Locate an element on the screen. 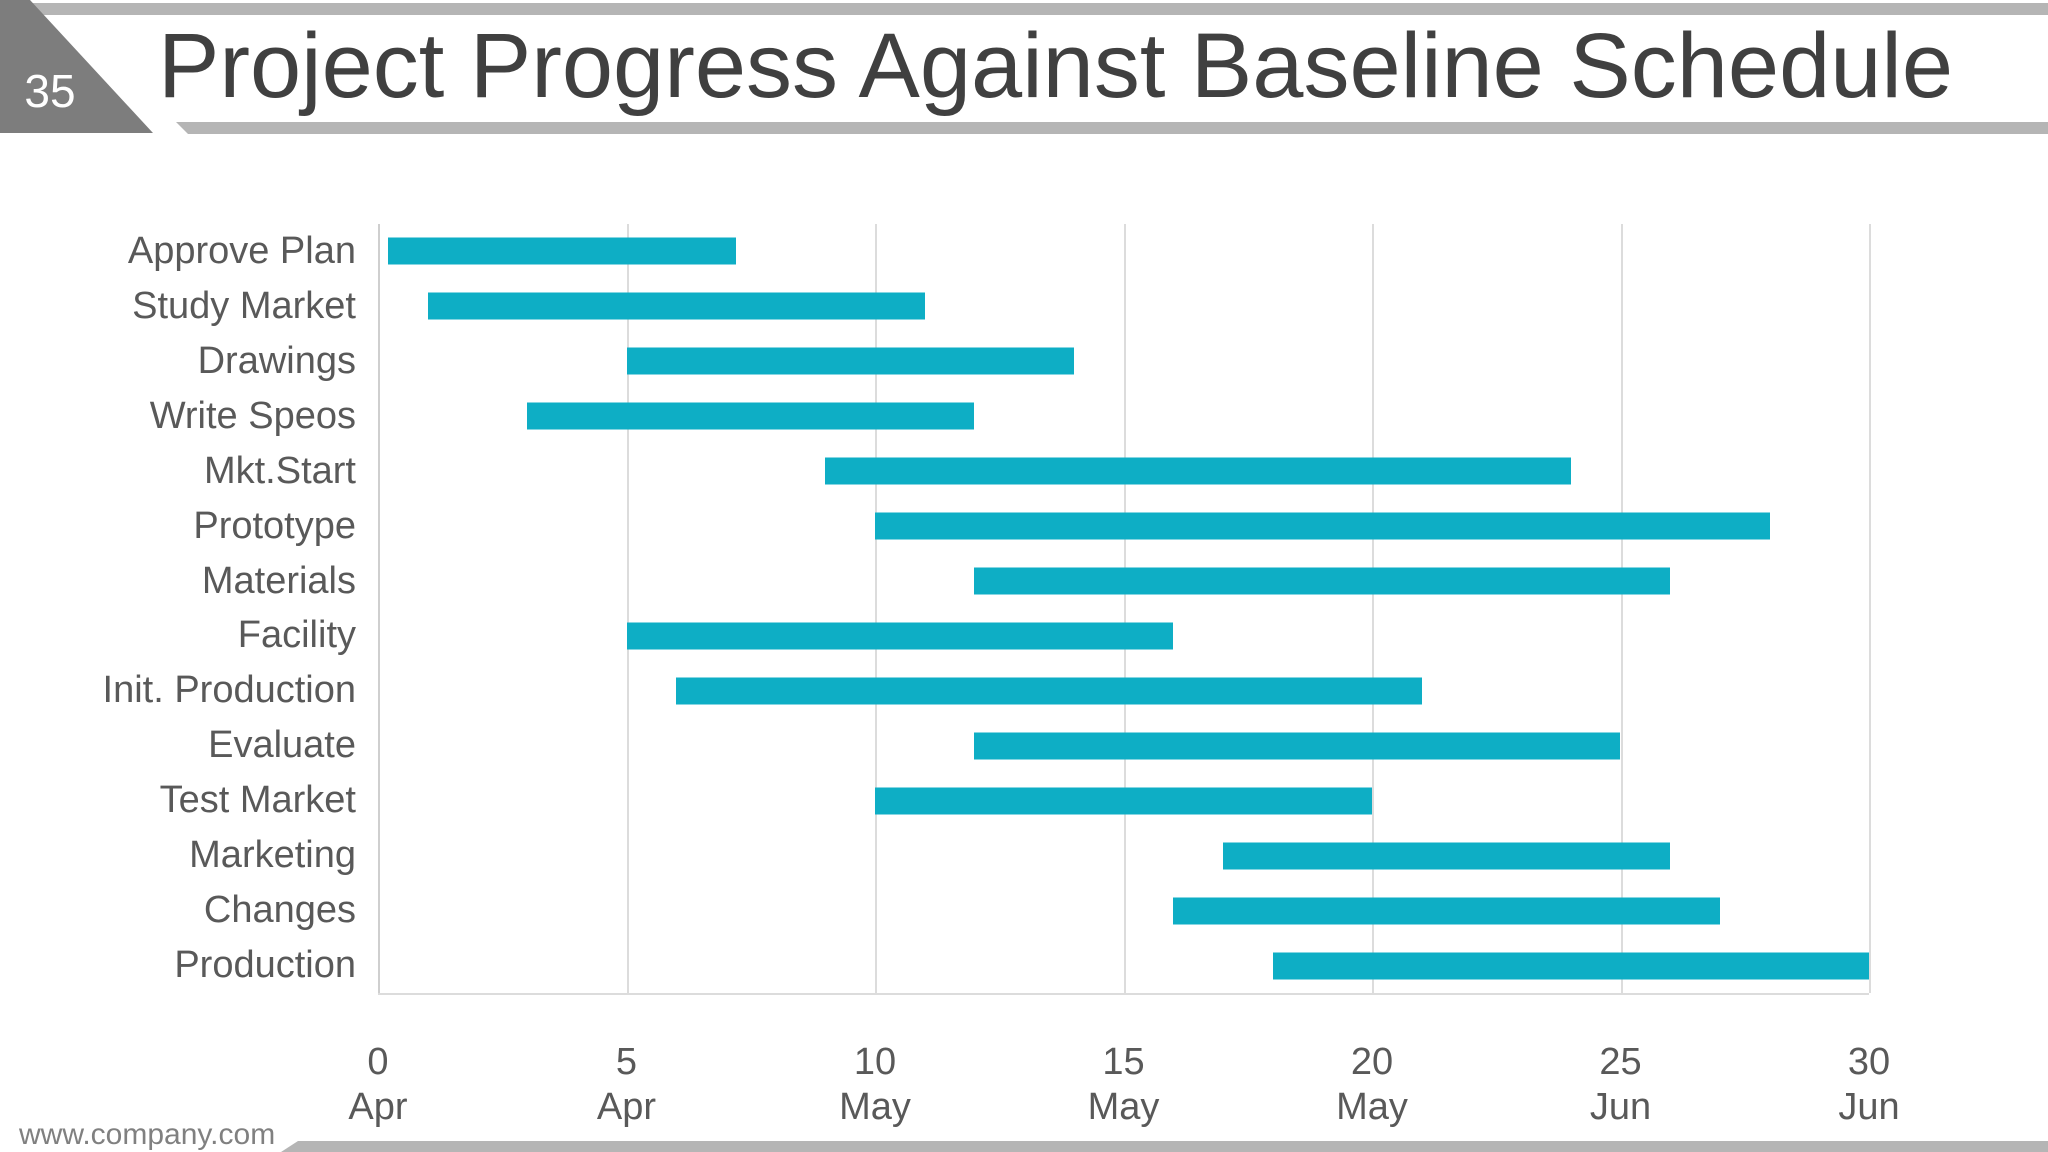 This screenshot has height=1152, width=2048. category-label: Drawings is located at coordinates (276, 360).